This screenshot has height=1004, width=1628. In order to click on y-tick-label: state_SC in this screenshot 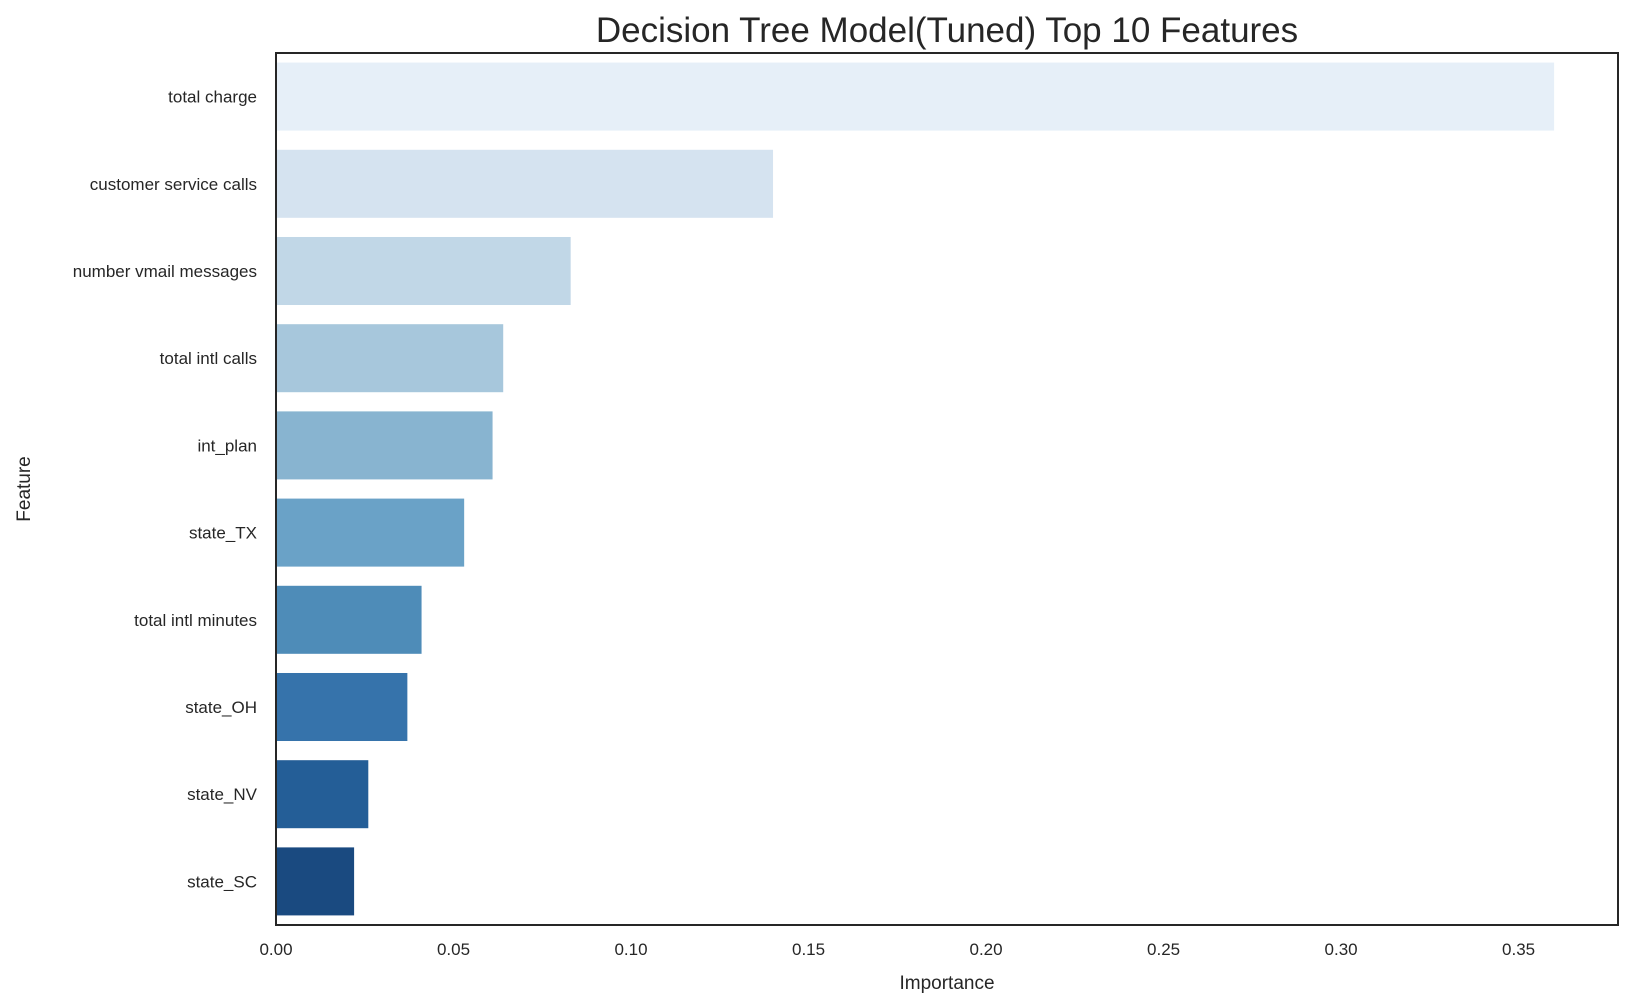, I will do `click(222, 881)`.